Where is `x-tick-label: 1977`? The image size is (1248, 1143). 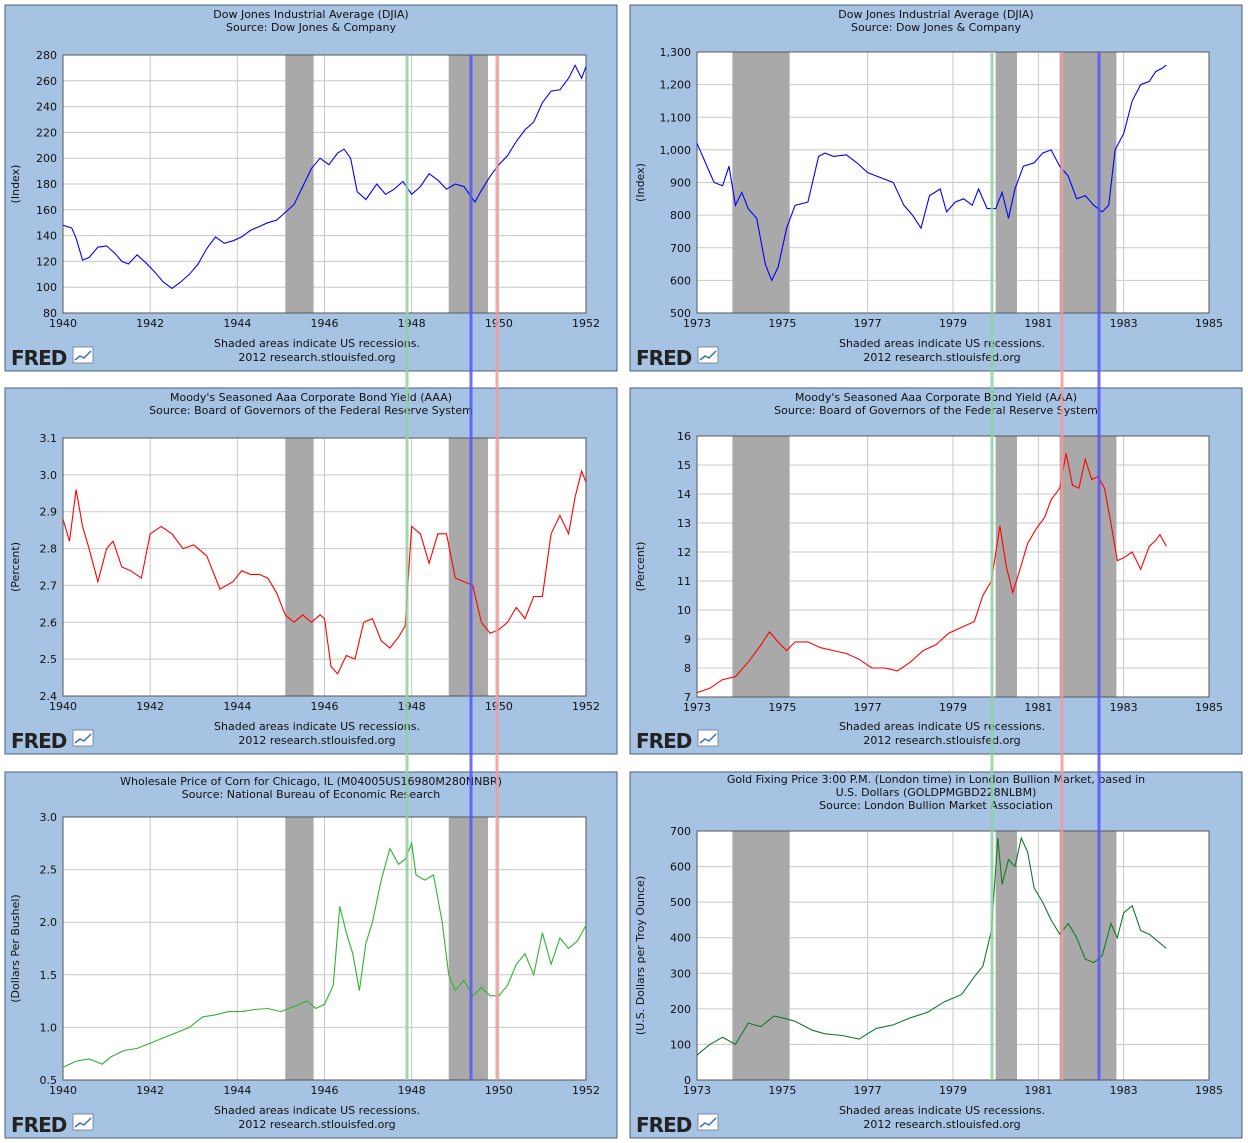 x-tick-label: 1977 is located at coordinates (868, 1090).